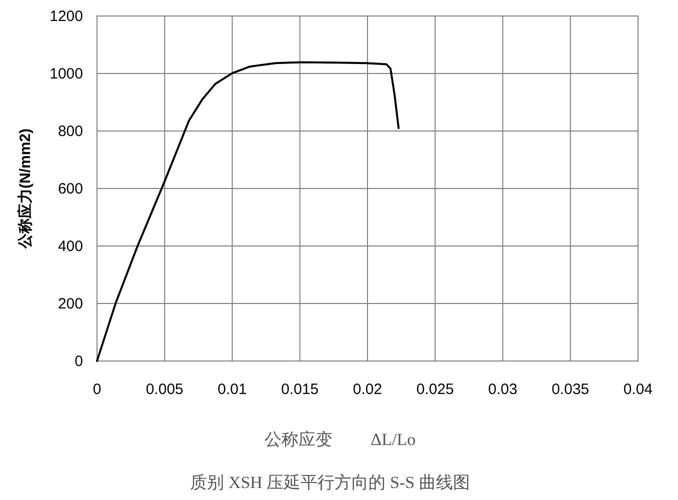  What do you see at coordinates (232, 389) in the screenshot?
I see `x-tick-label: 0.01` at bounding box center [232, 389].